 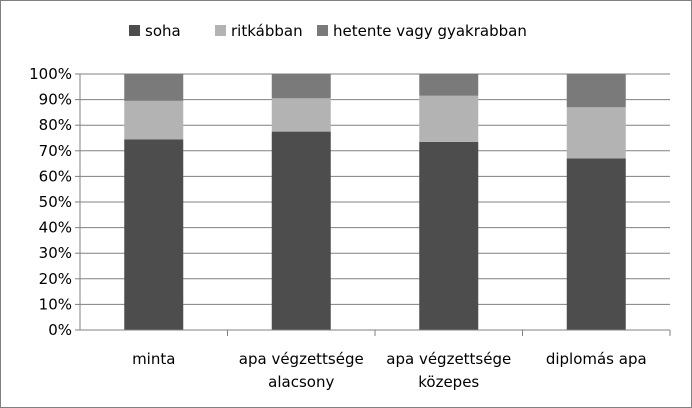 I want to click on y-tick-label: 90%, so click(x=55, y=100).